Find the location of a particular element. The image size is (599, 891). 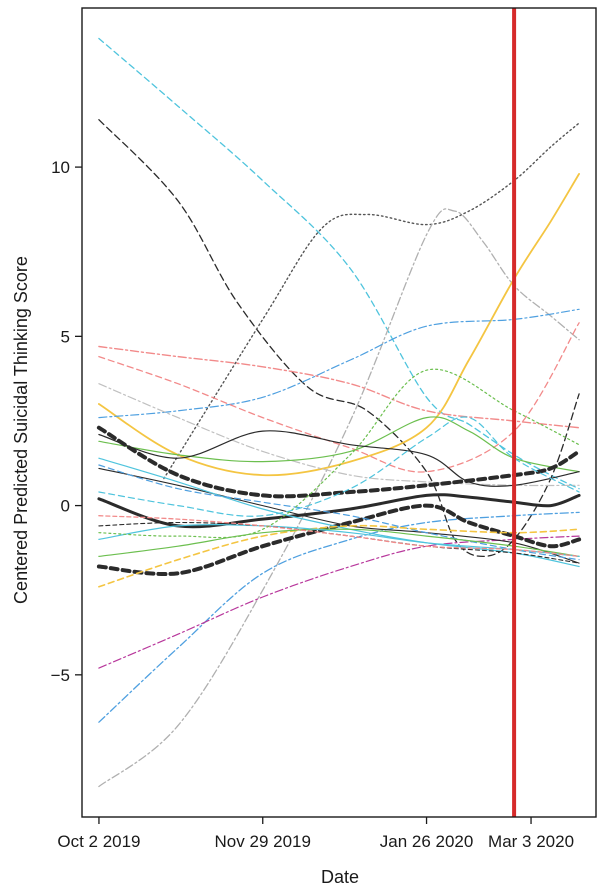

x-axis-title: Date is located at coordinates (340, 877).